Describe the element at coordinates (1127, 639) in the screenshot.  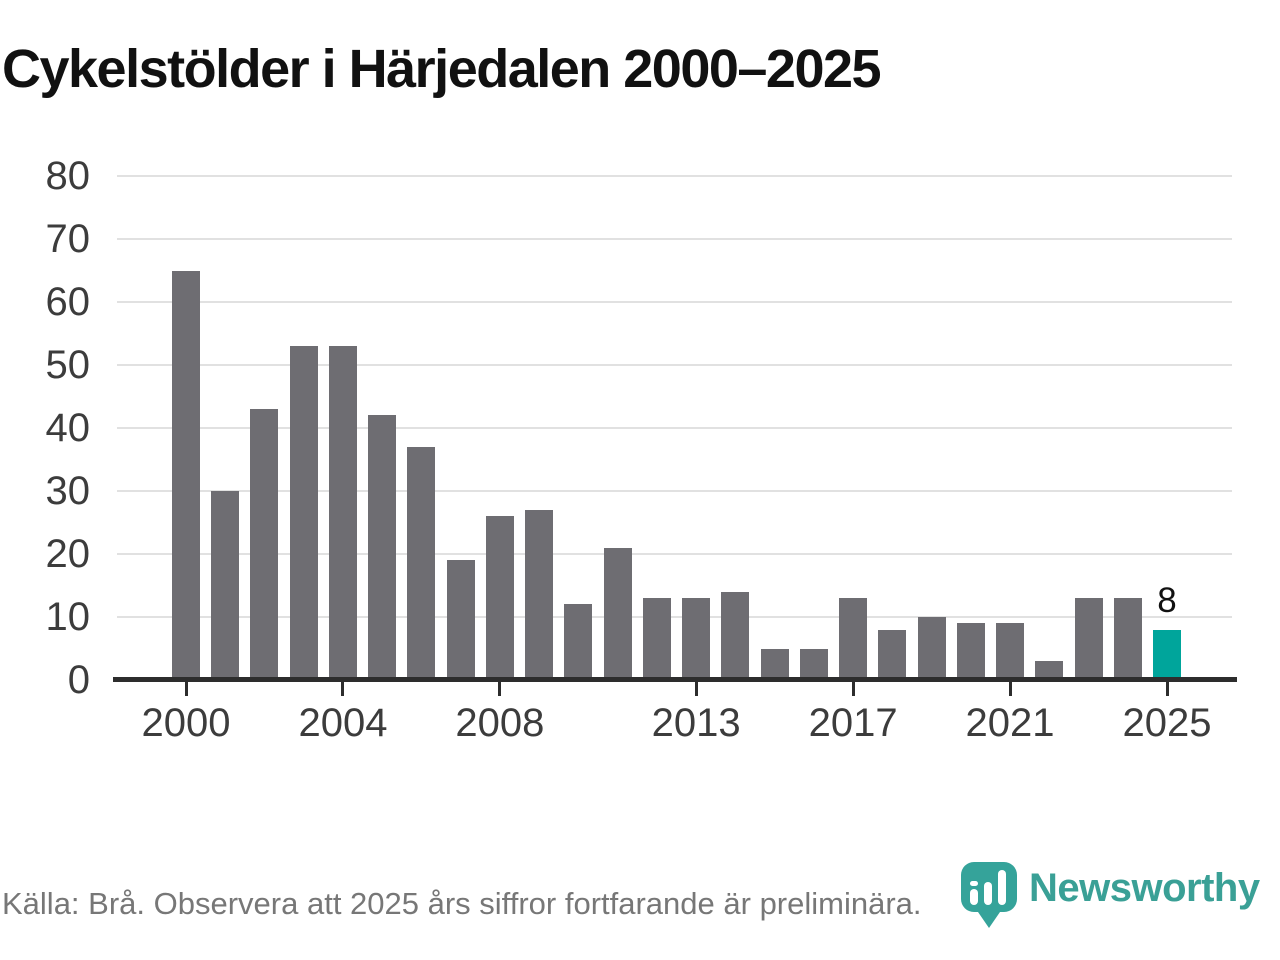
I see `bar-2024` at that location.